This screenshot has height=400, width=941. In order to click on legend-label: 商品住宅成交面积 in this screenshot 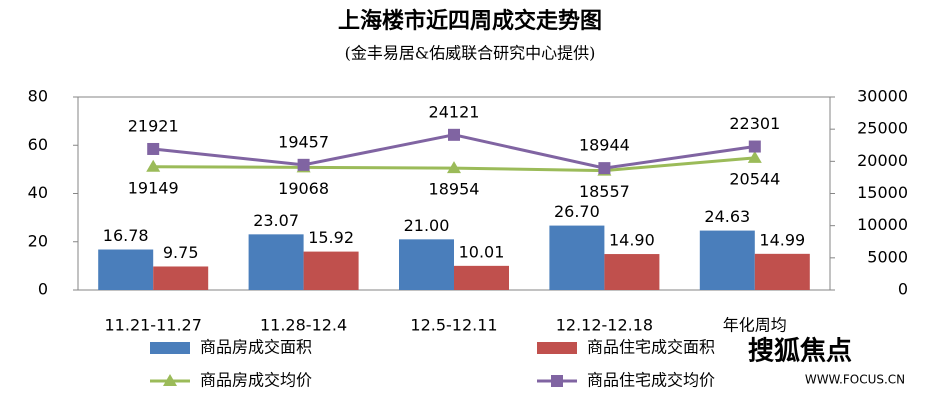, I will do `click(651, 347)`.